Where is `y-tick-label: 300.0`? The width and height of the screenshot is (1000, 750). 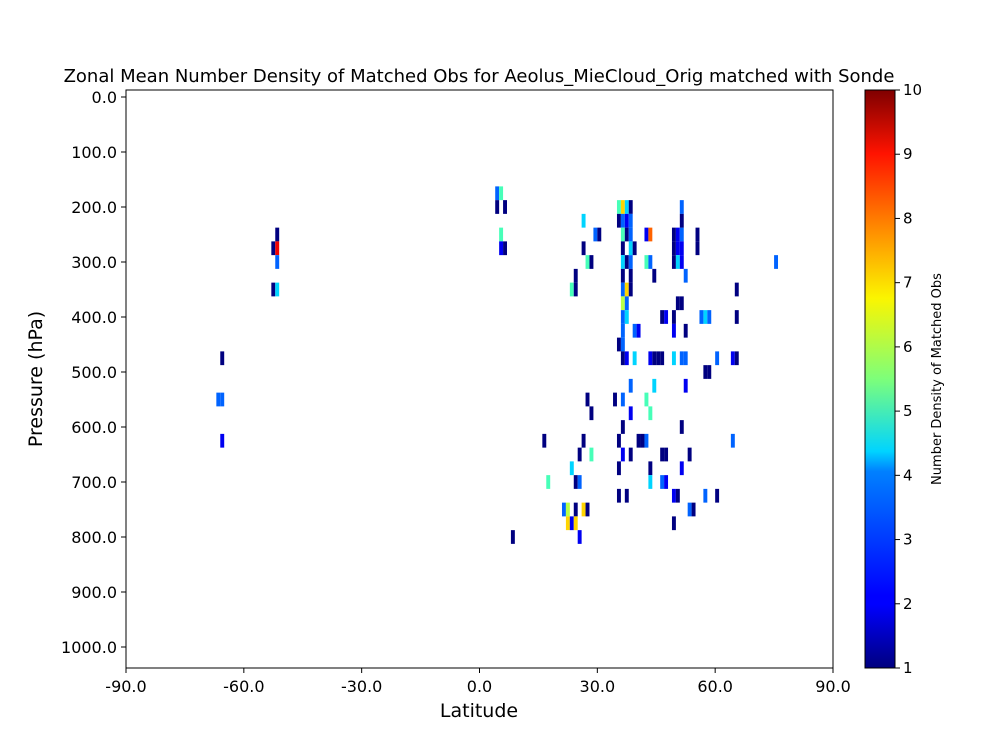 y-tick-label: 300.0 is located at coordinates (94, 262).